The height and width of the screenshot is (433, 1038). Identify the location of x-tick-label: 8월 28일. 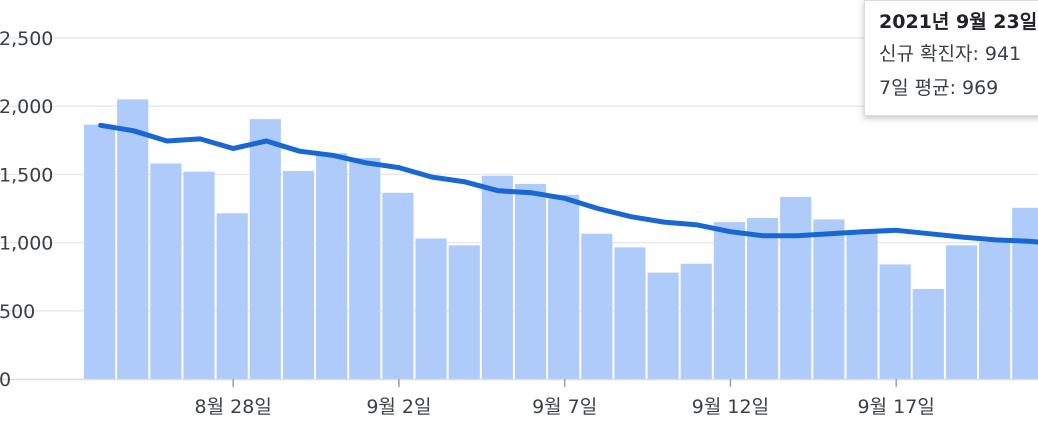
(233, 407).